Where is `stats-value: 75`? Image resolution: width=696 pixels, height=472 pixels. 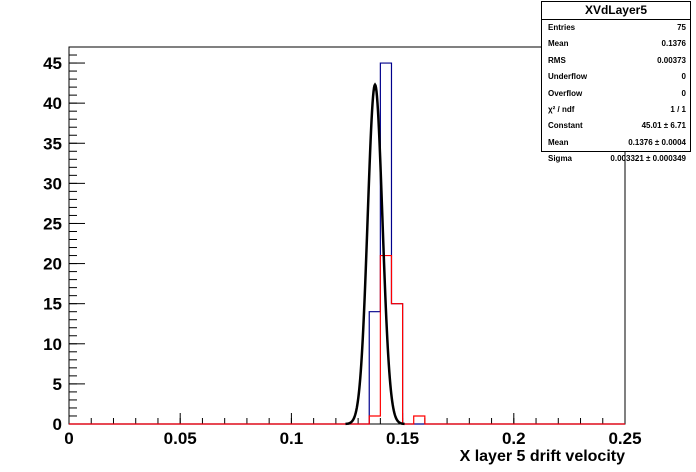
stats-value: 75 is located at coordinates (681, 27).